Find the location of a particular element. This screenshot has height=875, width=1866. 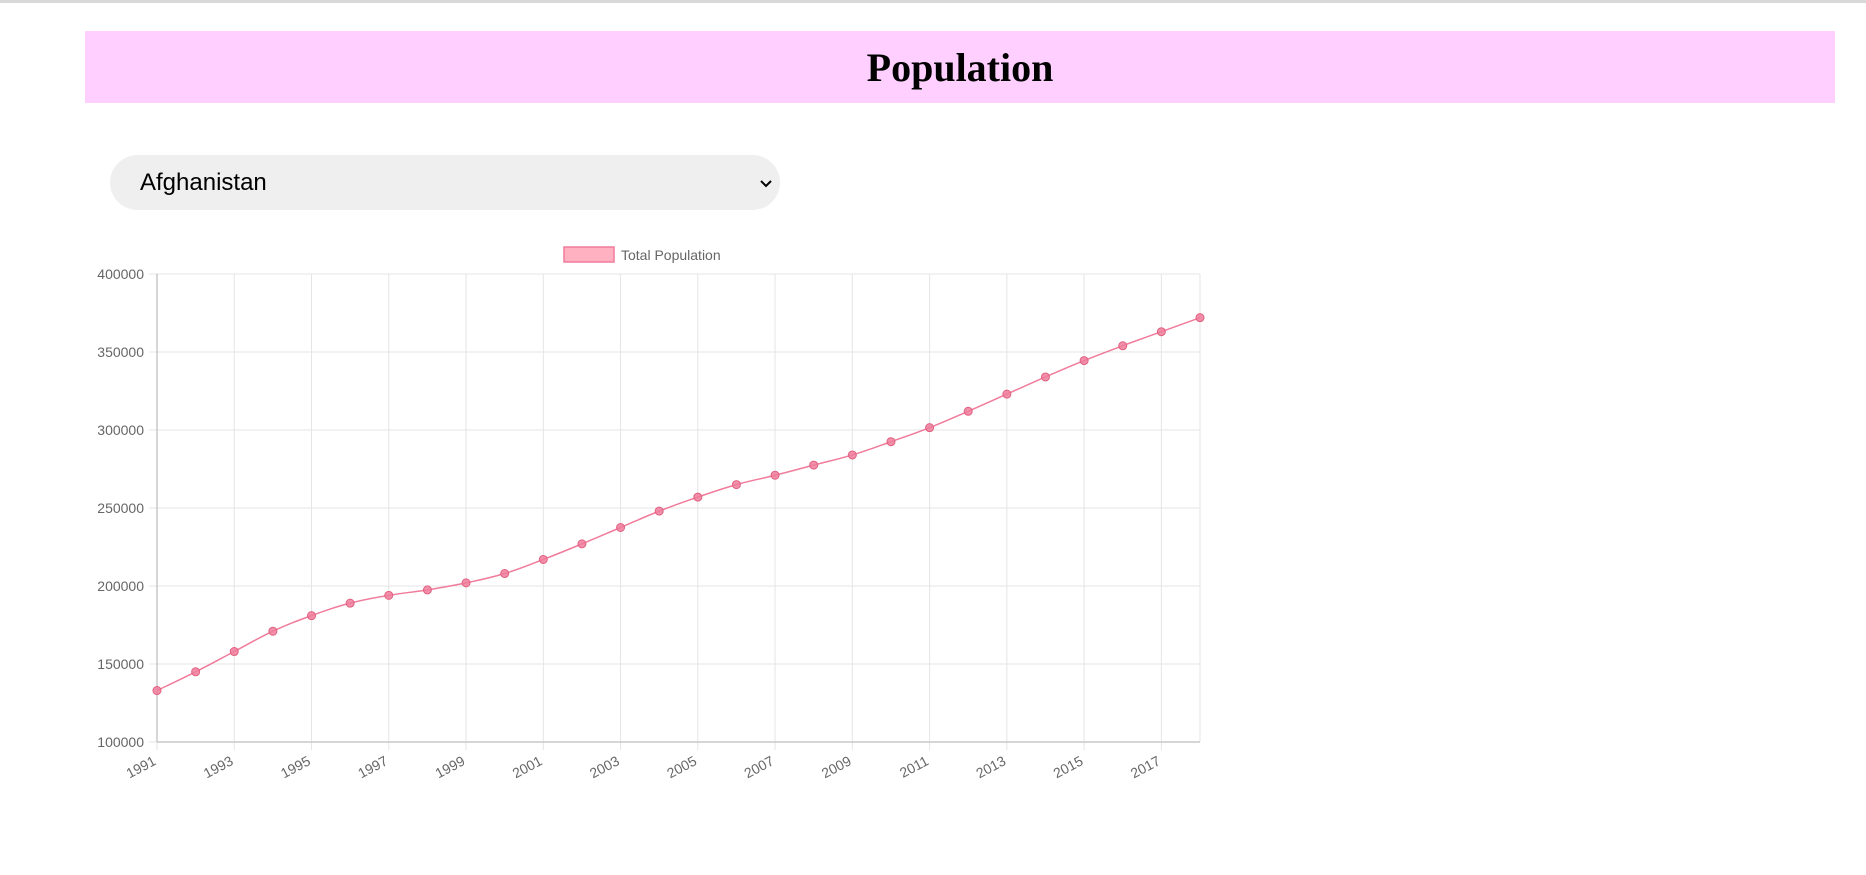

x-tick-label: 1995 is located at coordinates (295, 766).